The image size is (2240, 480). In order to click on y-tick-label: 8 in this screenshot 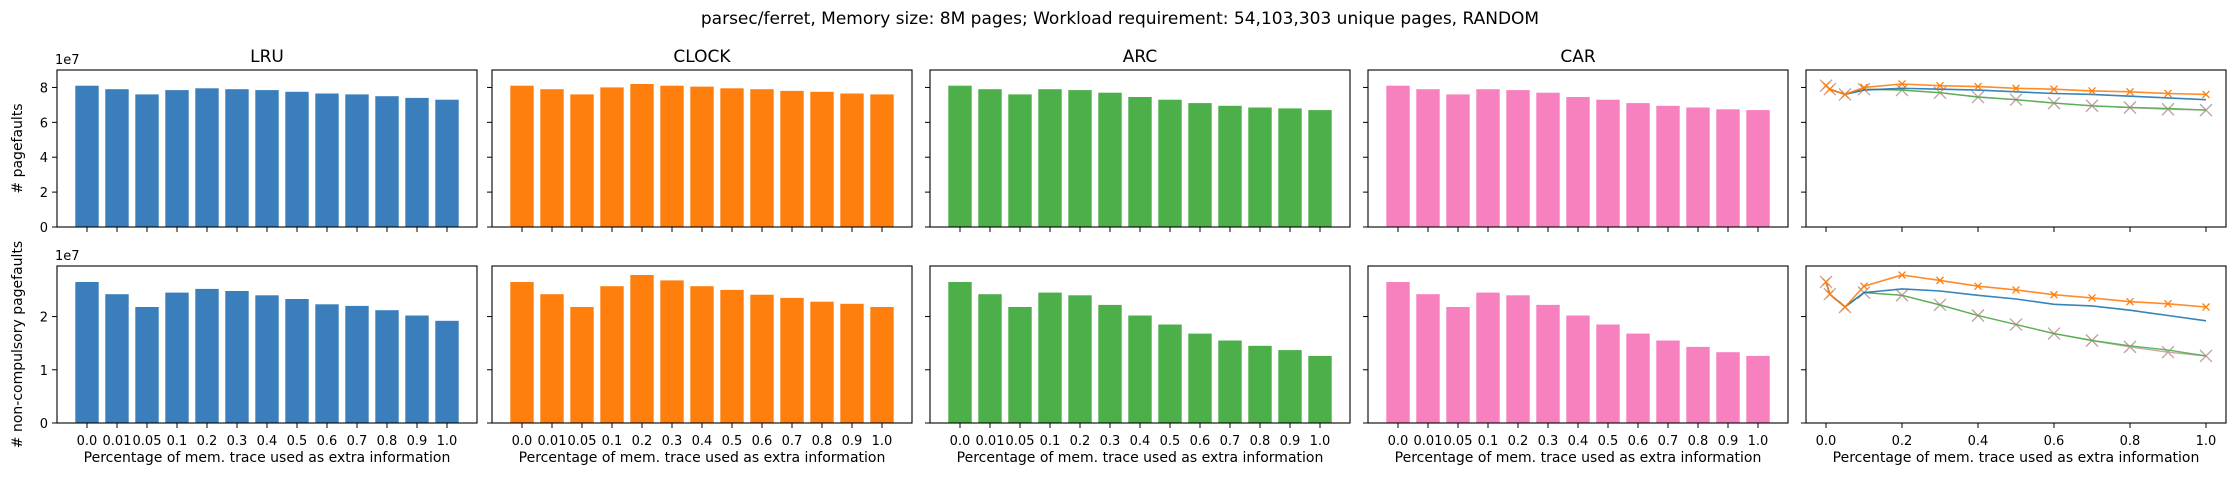, I will do `click(44, 88)`.